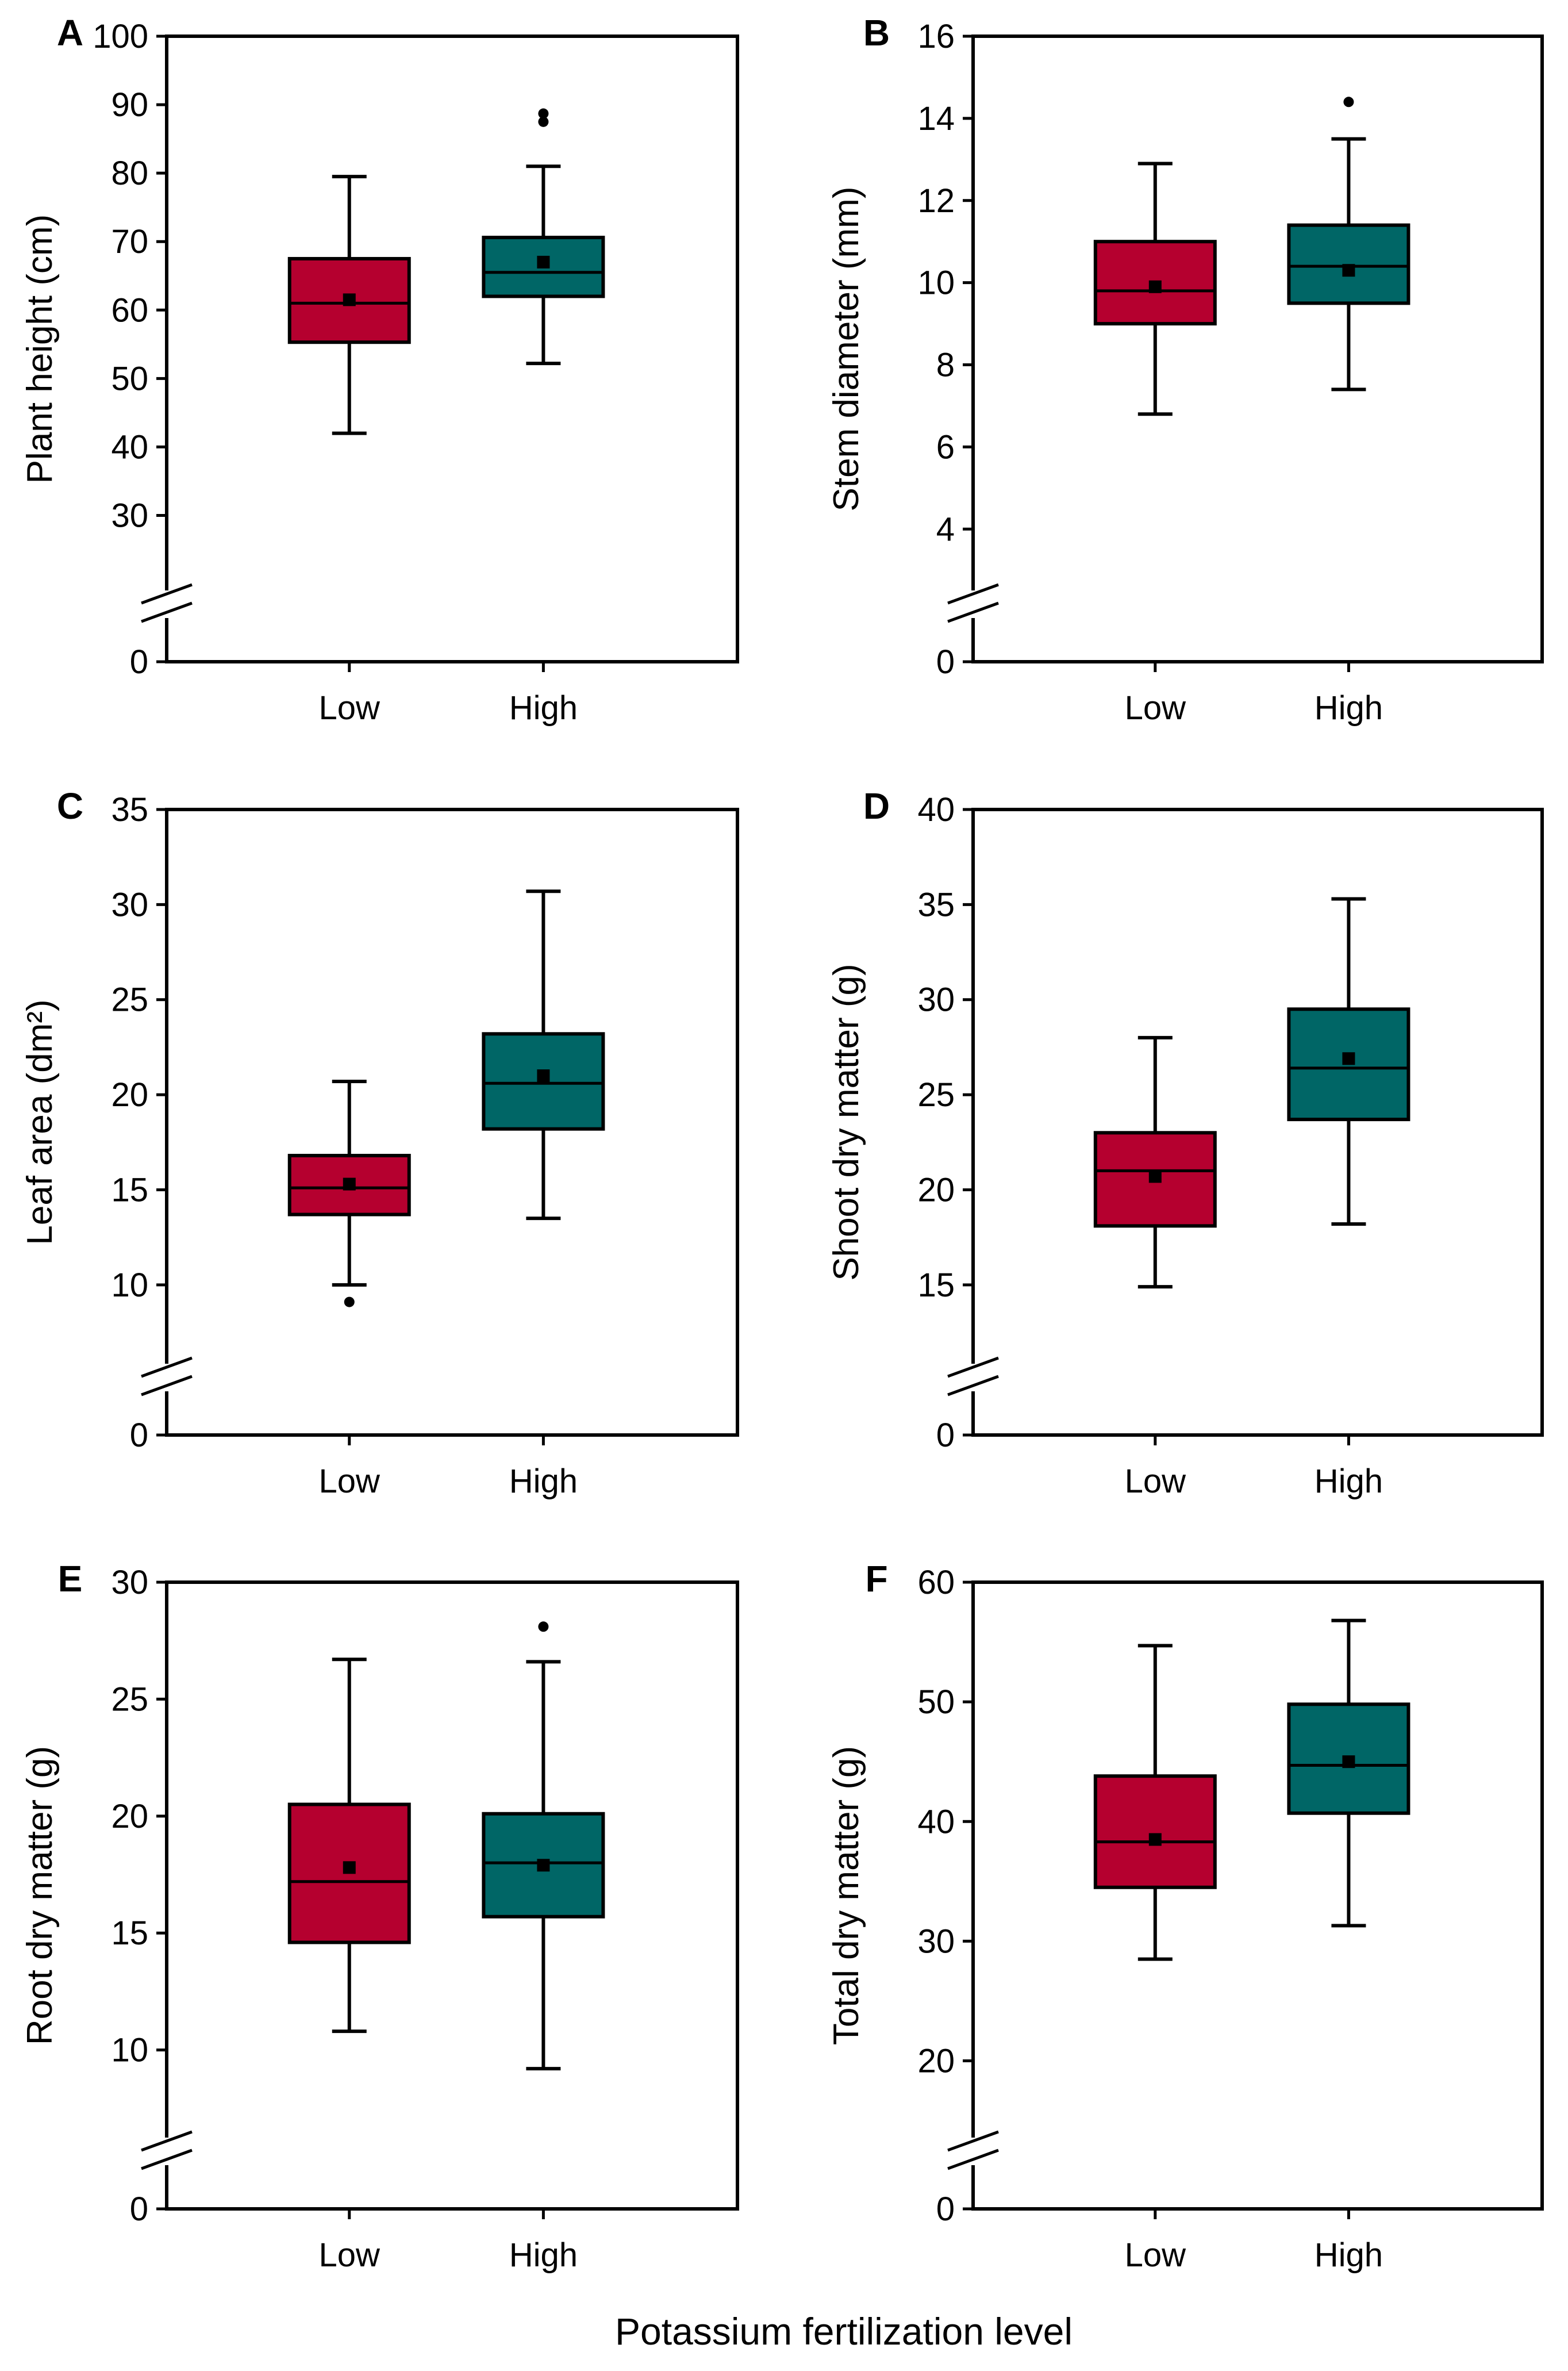 This screenshot has width=1568, height=2371. I want to click on y-tick-label: 80, so click(130, 174).